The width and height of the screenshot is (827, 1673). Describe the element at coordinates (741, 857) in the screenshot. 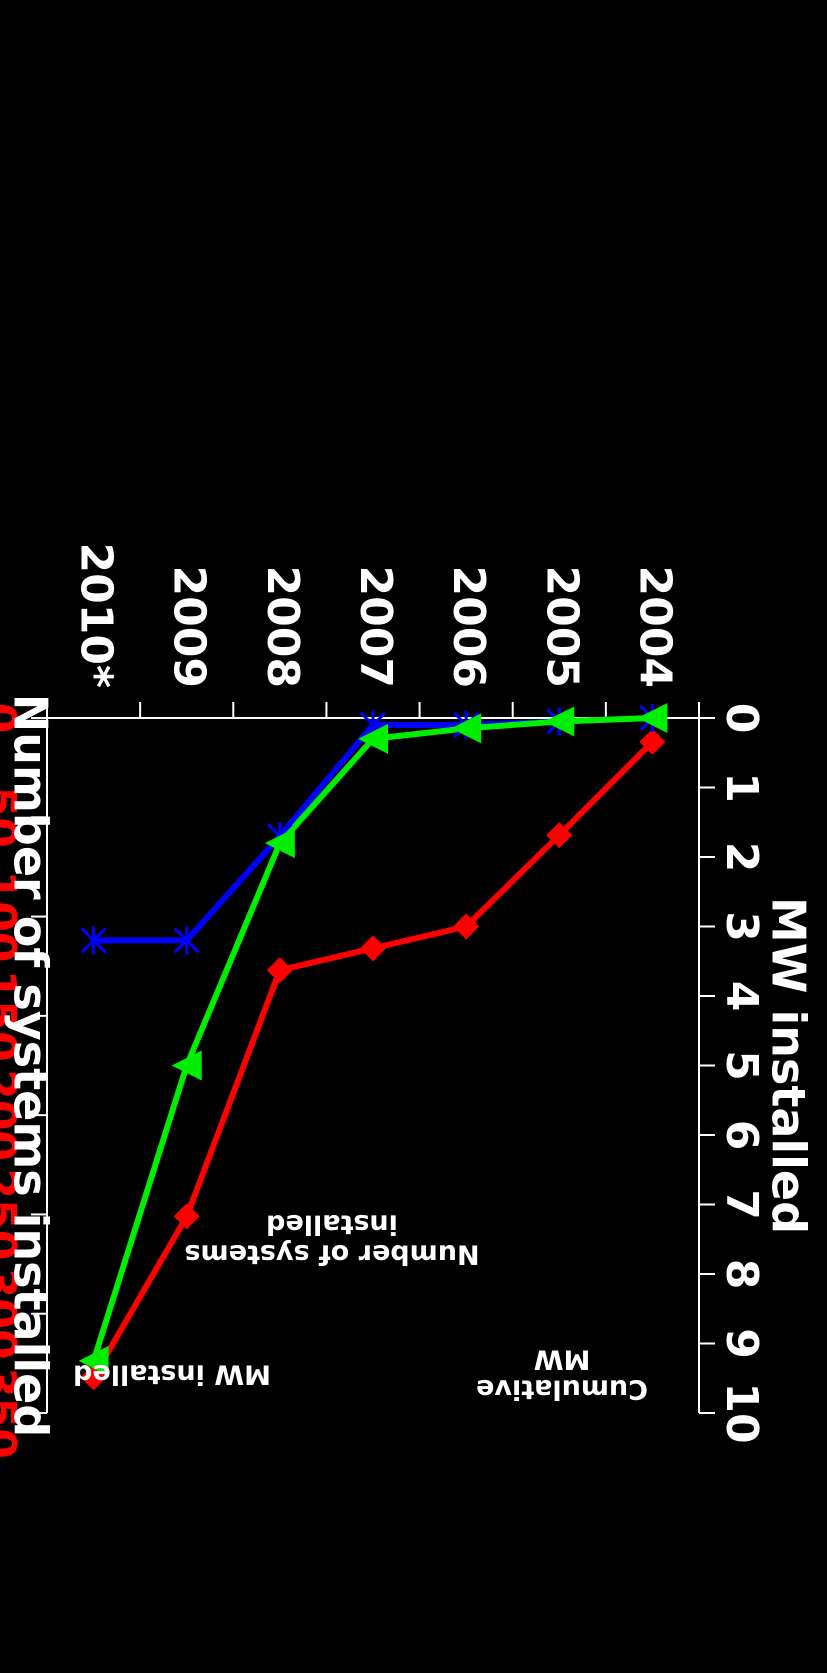

I see `left-axis-tick-label: 2` at that location.